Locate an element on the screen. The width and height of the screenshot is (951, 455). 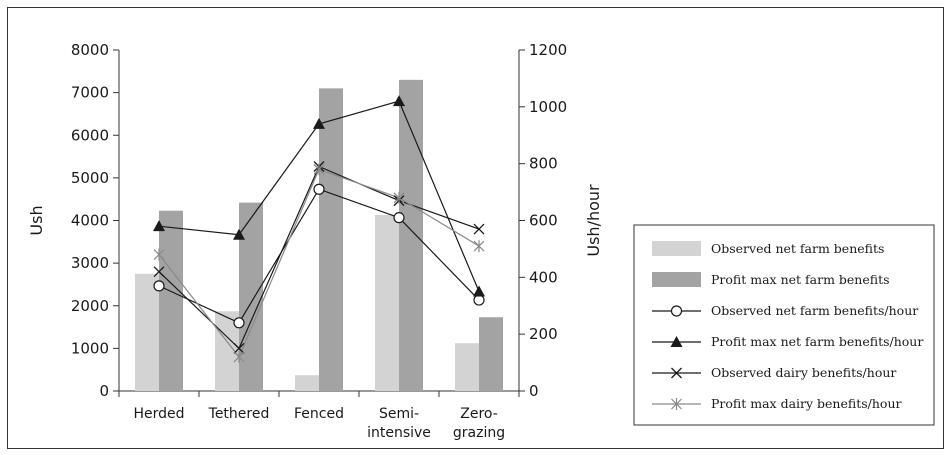
x-tick-label: Herded is located at coordinates (158, 414).